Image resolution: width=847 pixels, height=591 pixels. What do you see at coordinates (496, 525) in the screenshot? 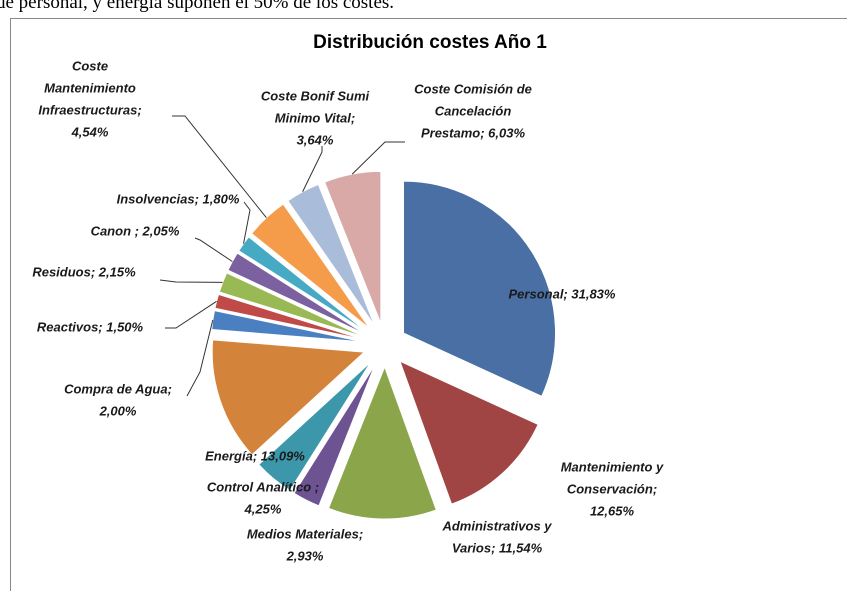
I see `data-label: Administrativos y` at bounding box center [496, 525].